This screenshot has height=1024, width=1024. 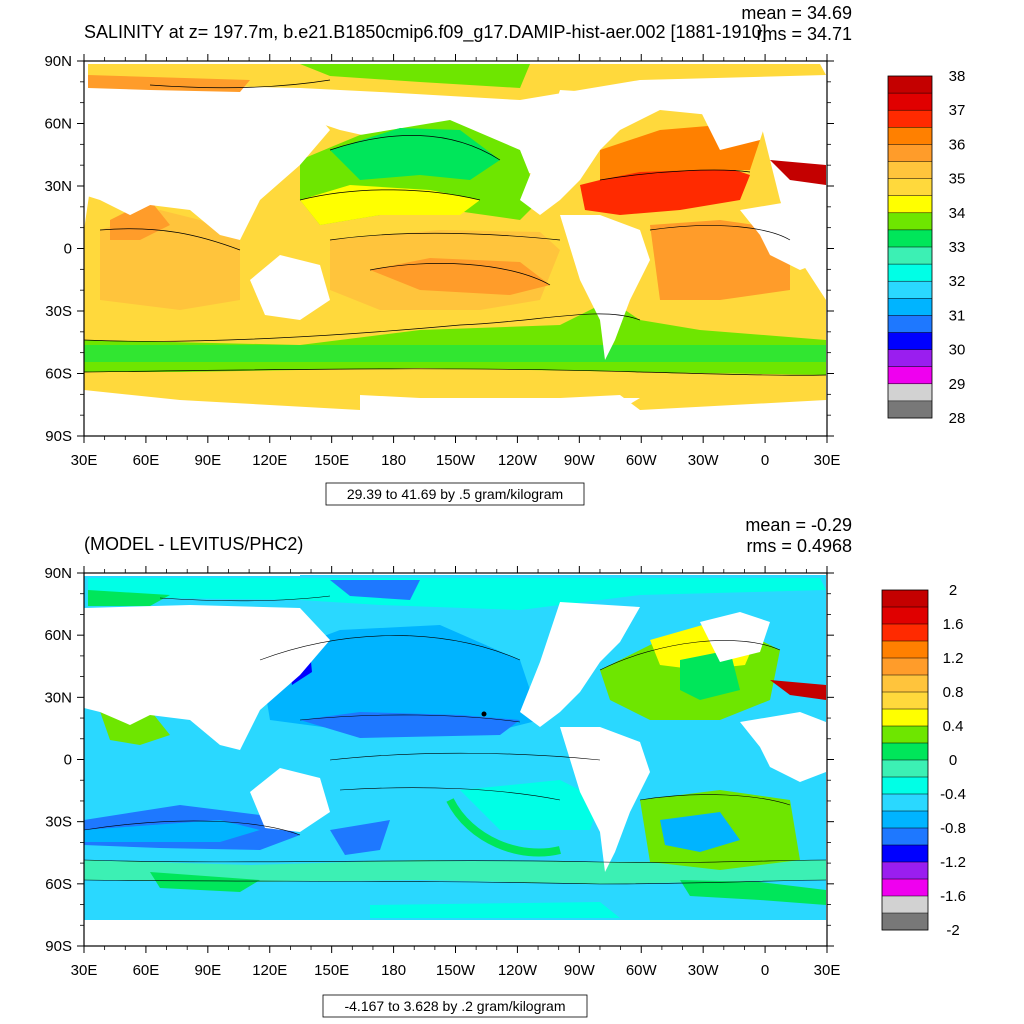 What do you see at coordinates (58, 760) in the screenshot?
I see `difference-lat-labels: 90N 60N 30N 0 30S 60S 90S` at bounding box center [58, 760].